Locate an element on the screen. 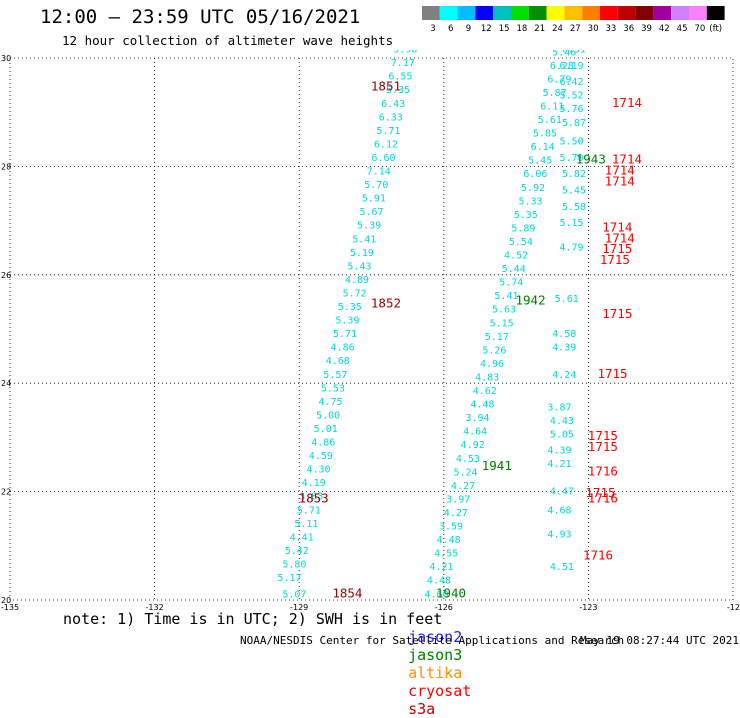 This screenshot has width=740, height=718. swh-value: 4.39 is located at coordinates (564, 348).